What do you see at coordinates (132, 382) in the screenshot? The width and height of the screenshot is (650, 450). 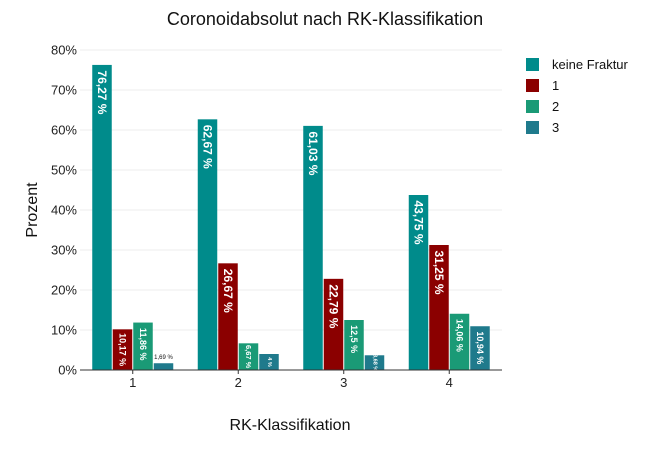 I see `x-tick-label: 1` at bounding box center [132, 382].